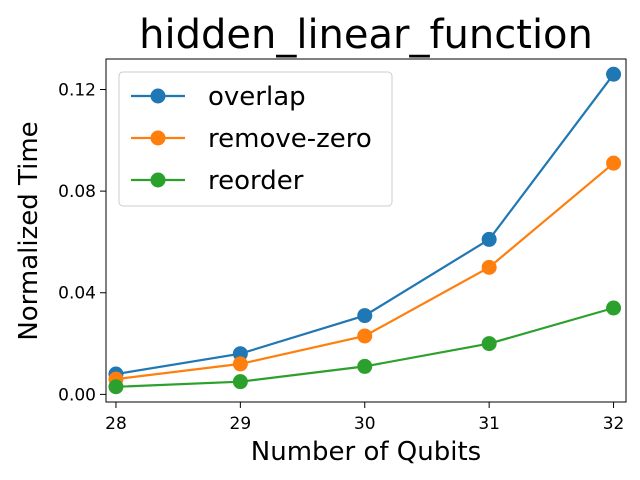 Image resolution: width=640 pixels, height=480 pixels. I want to click on legend-box, so click(255, 139).